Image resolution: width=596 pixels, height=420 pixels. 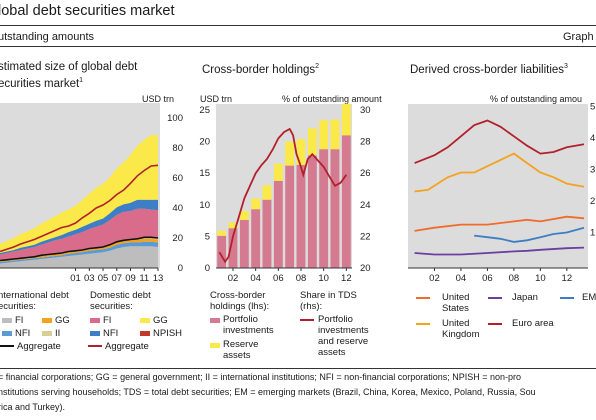 I want to click on right-y-tick-label: 5, so click(x=592, y=106).